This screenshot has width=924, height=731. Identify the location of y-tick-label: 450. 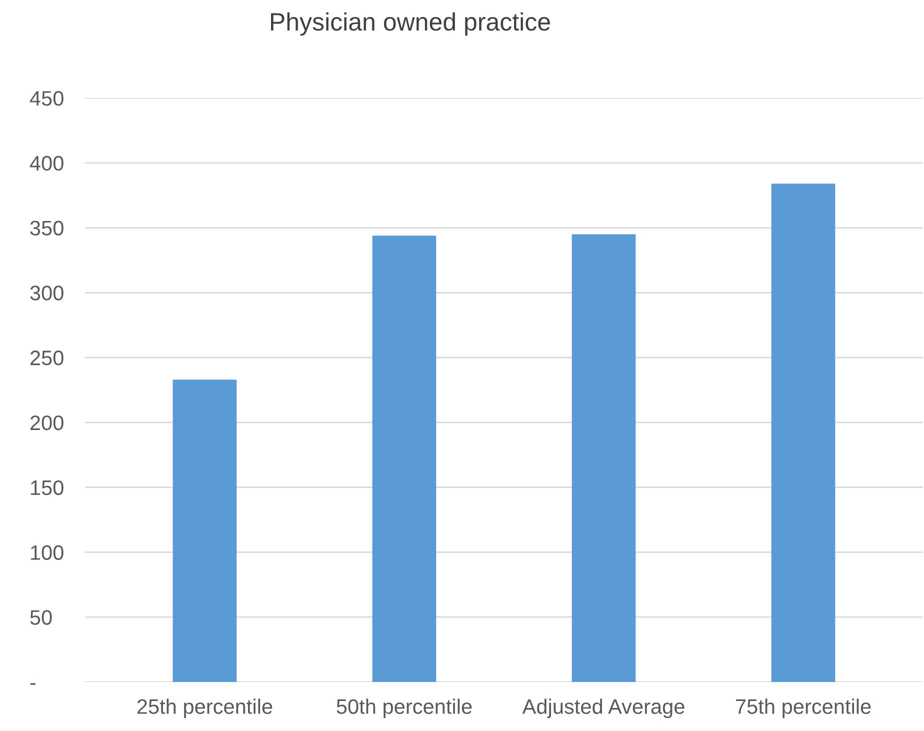
(47, 98).